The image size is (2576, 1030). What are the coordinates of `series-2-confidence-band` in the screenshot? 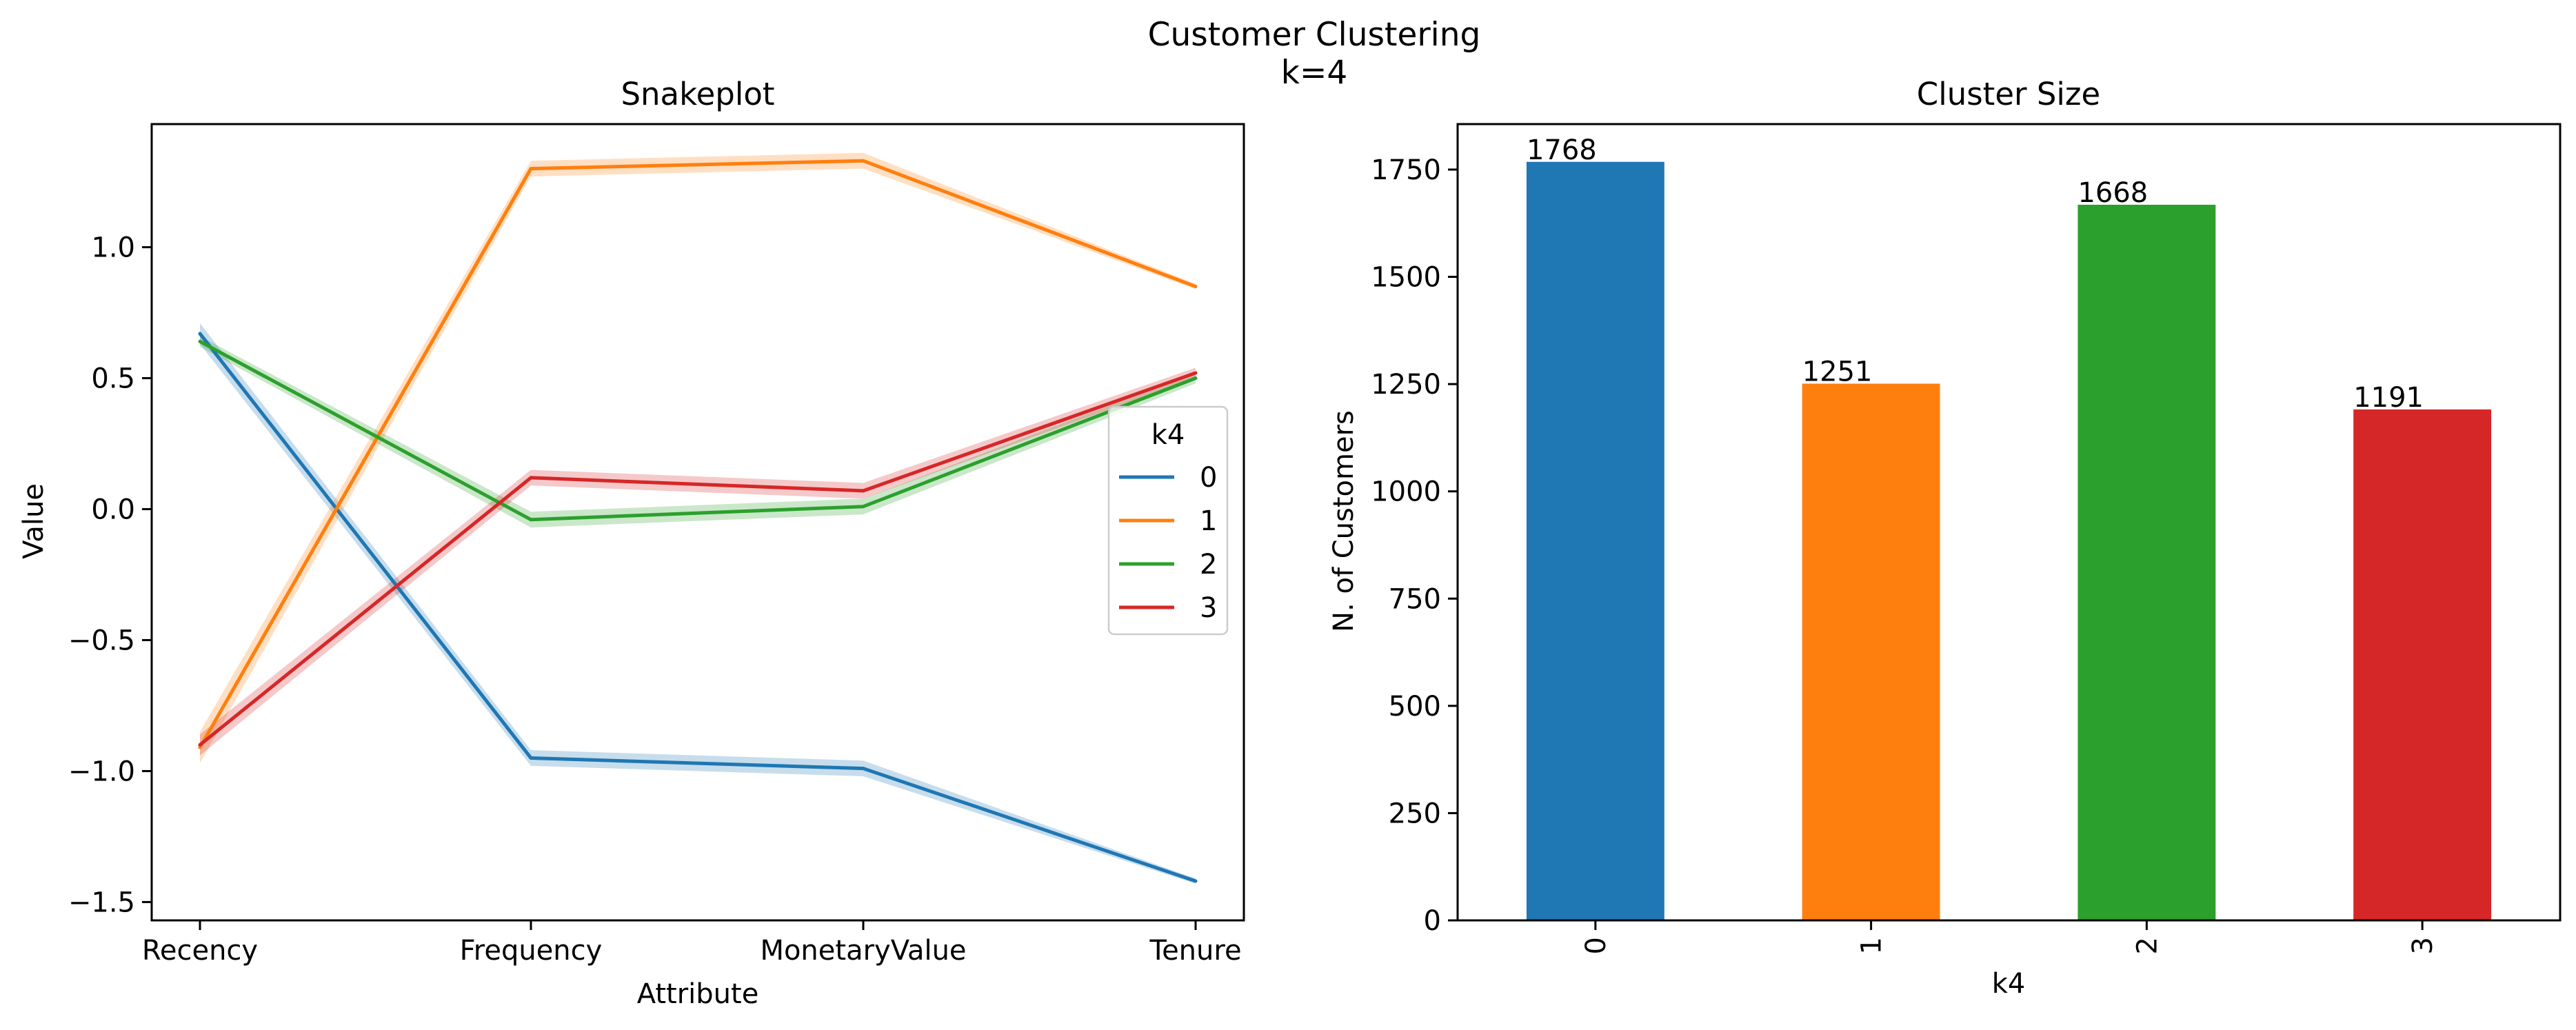 It's located at (698, 432).